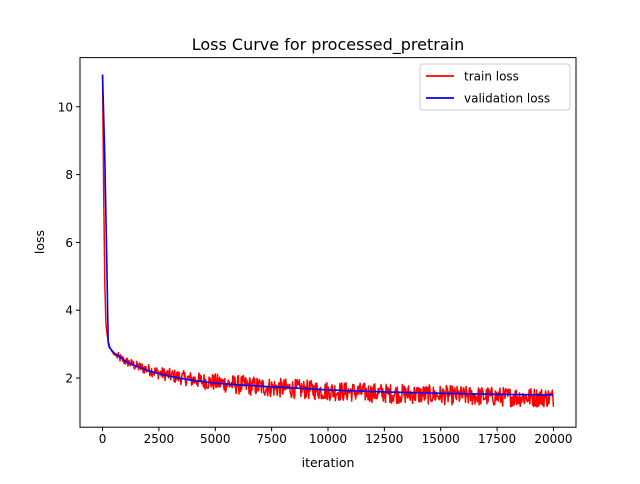  Describe the element at coordinates (39, 242) in the screenshot. I see `y-axis-label: loss` at that location.